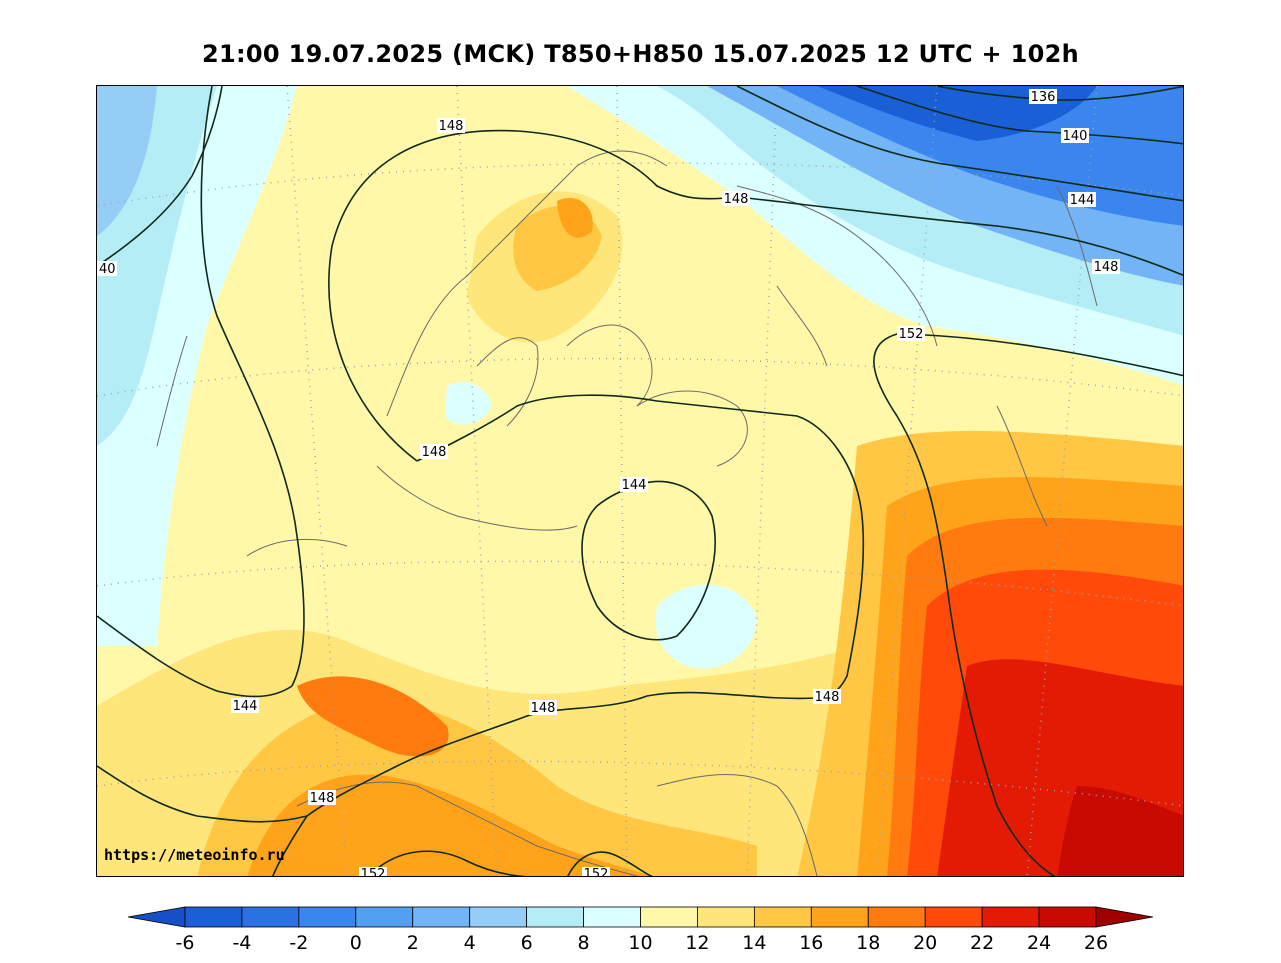 The image size is (1281, 963). I want to click on label-152-east: 152, so click(911, 334).